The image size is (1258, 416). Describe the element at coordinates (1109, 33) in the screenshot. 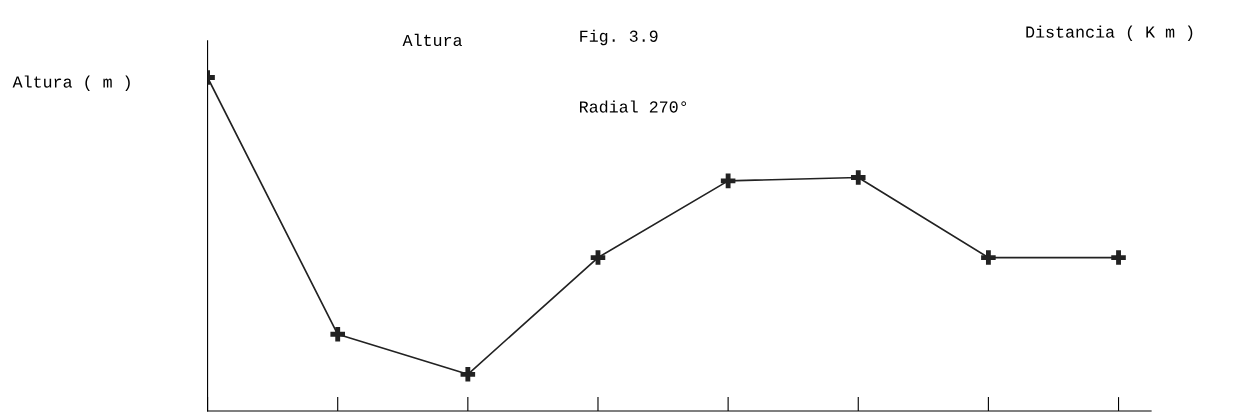

I see `x-axis-title: Distancia ( K m )` at that location.